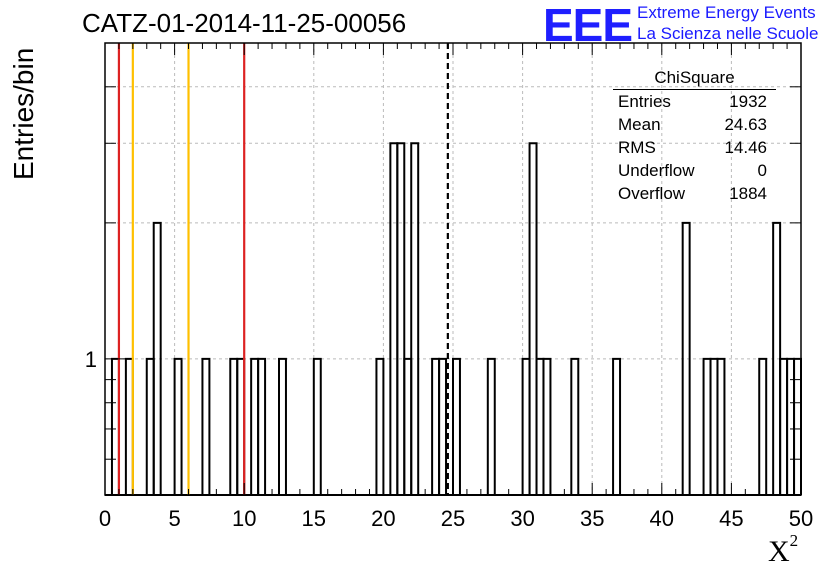  I want to click on stats-row-value: 14.46, so click(745, 147).